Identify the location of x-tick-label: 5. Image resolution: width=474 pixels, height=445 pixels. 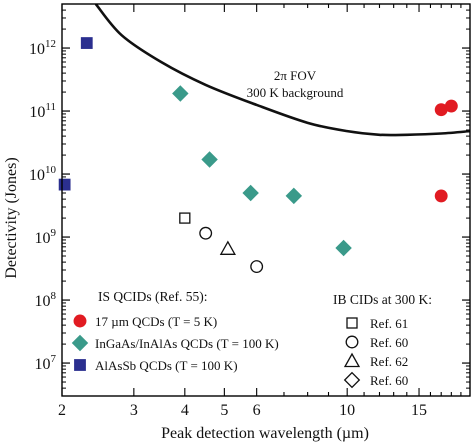
(224, 410).